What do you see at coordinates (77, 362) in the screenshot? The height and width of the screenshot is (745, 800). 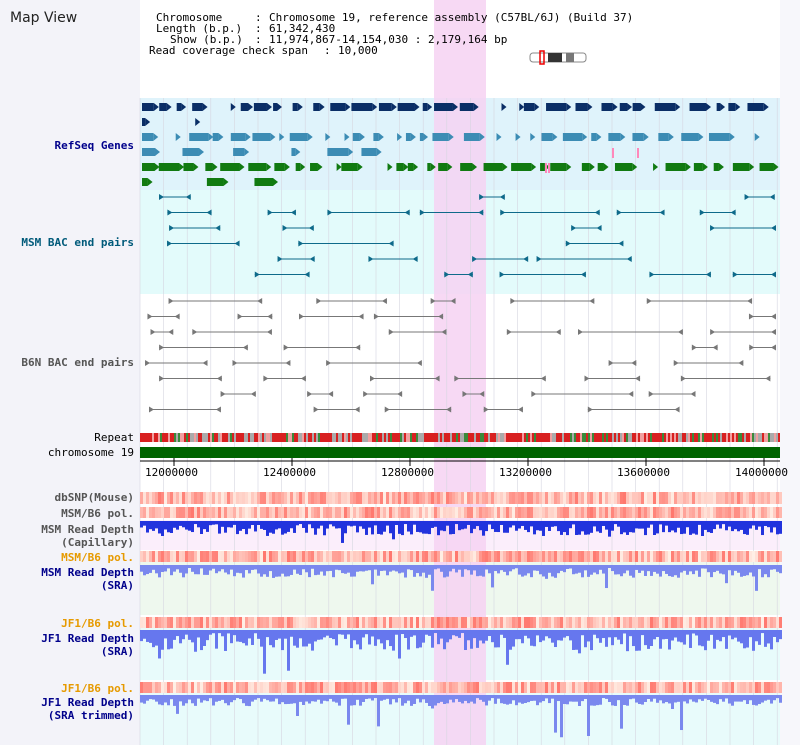 I see `track-label-b6n-bac: B6N BAC end pairs` at bounding box center [77, 362].